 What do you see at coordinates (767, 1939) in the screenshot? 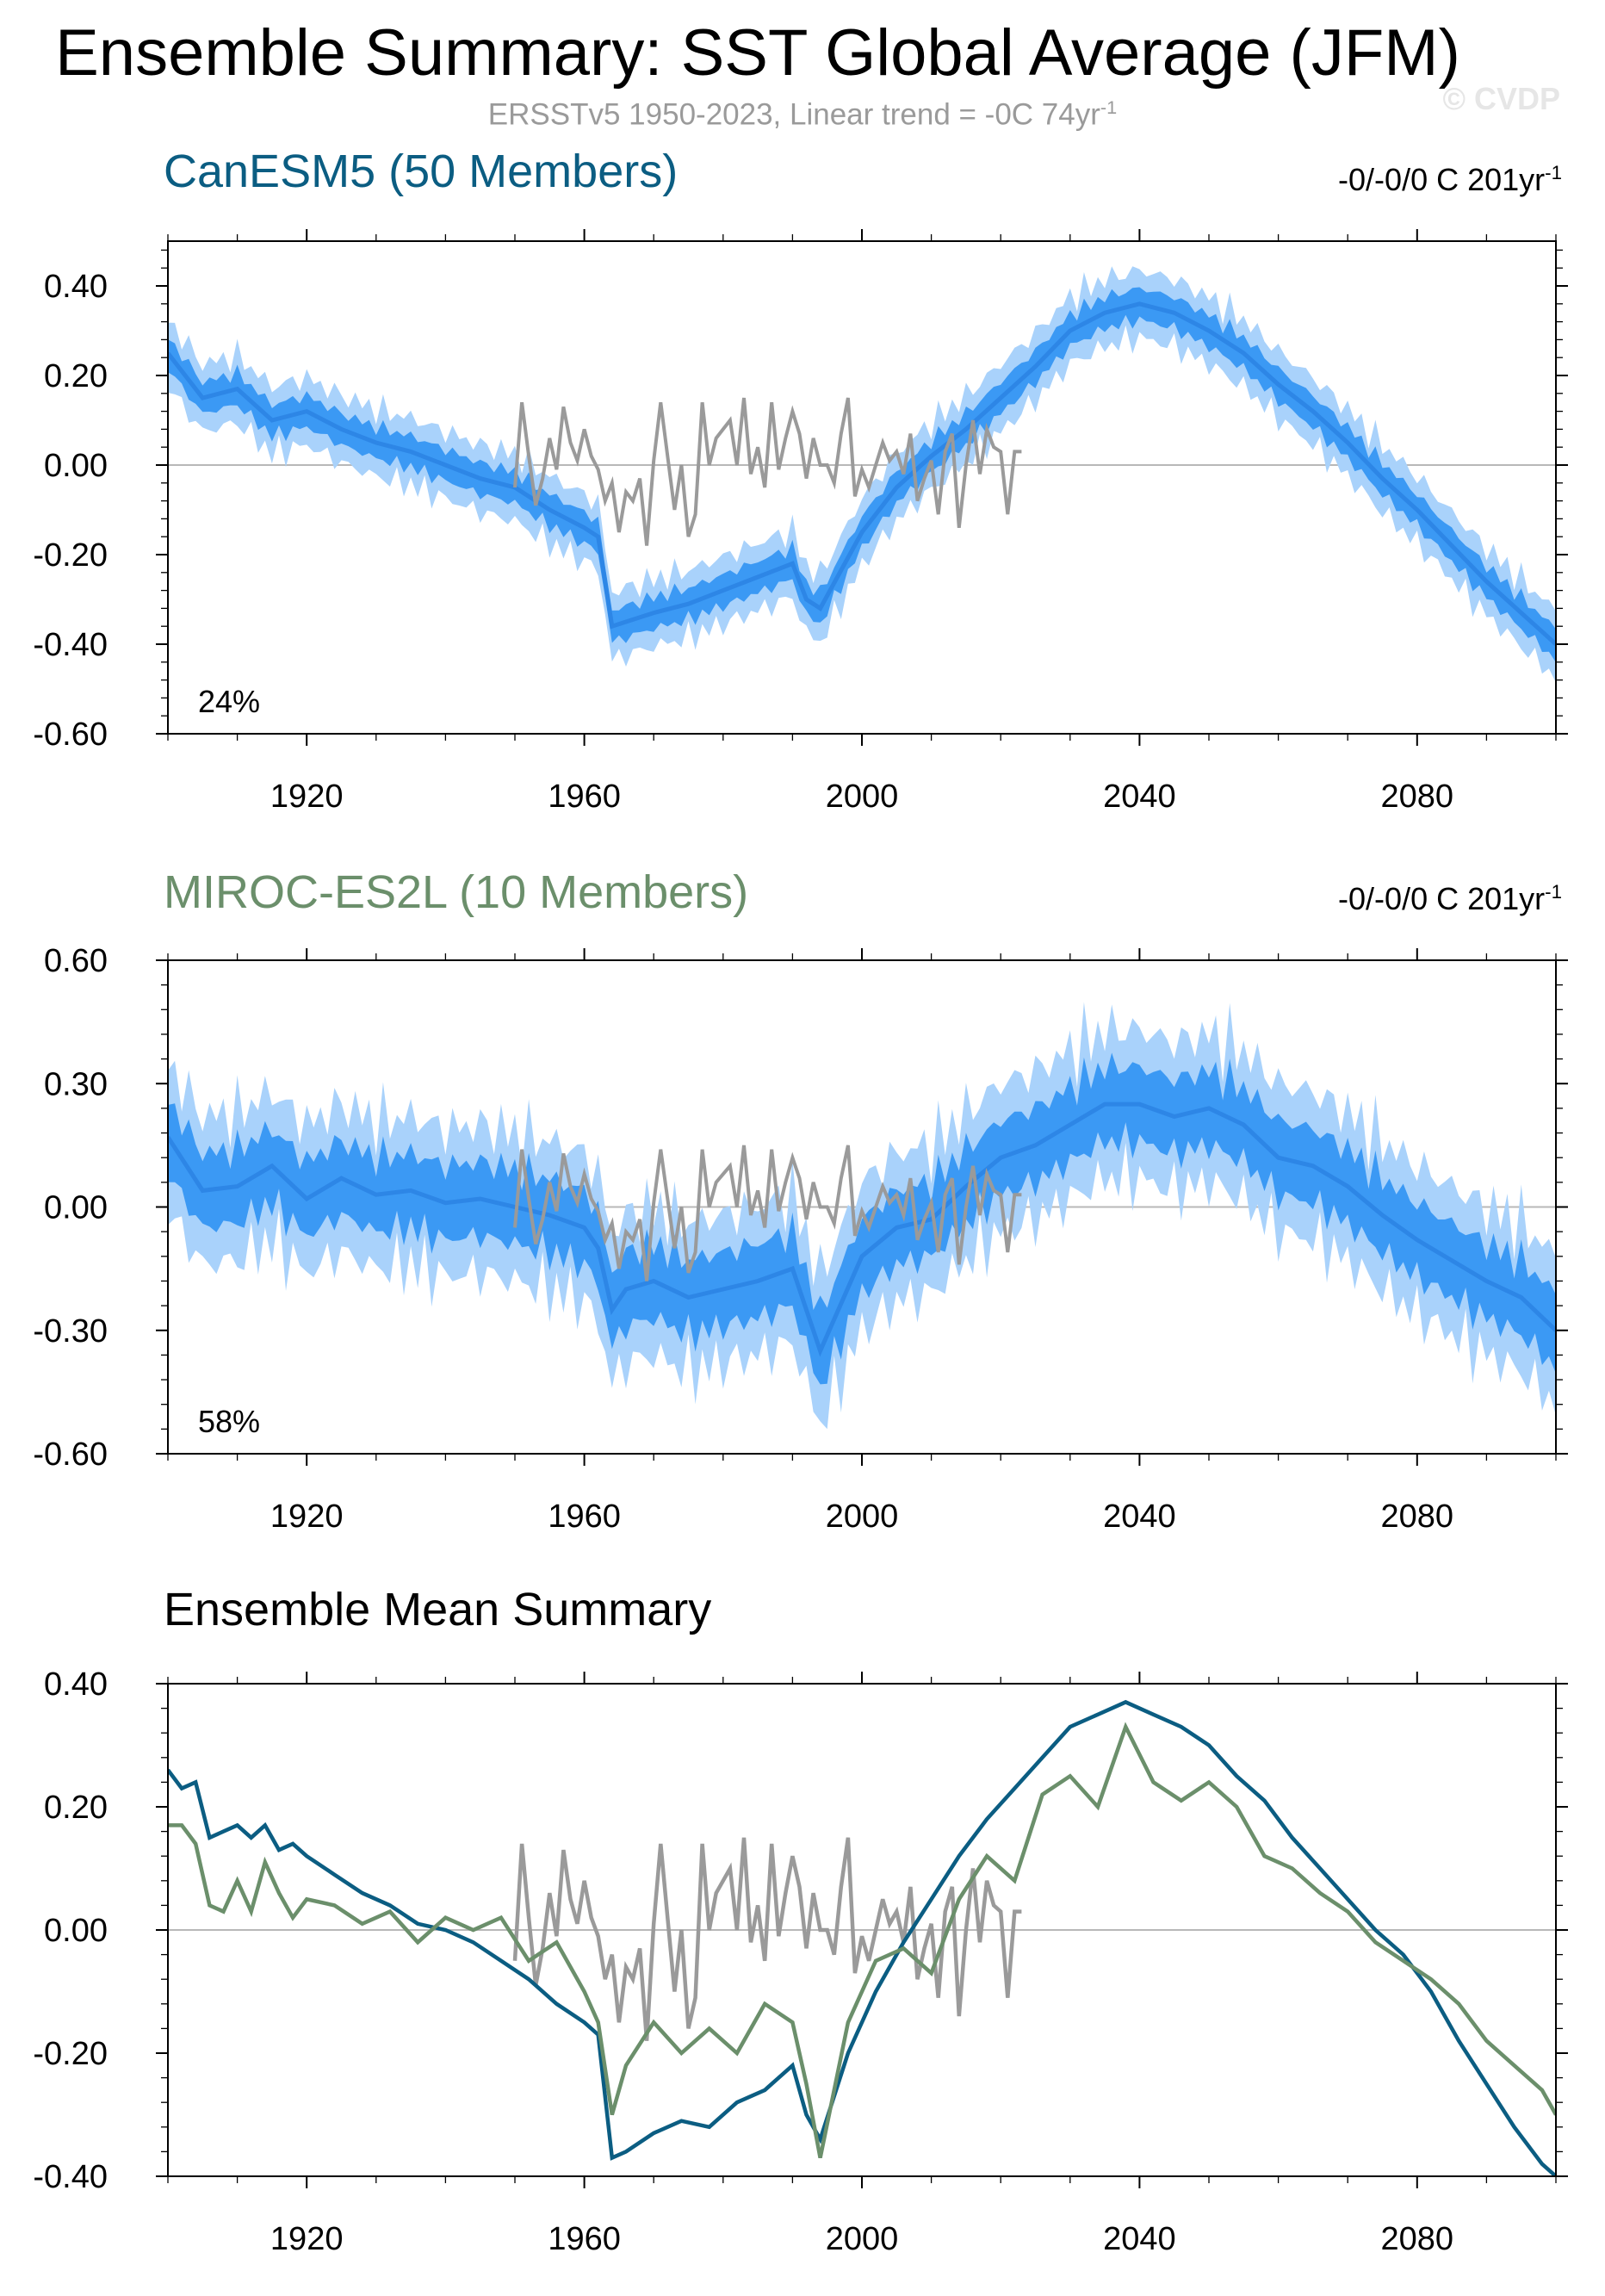
I see `series-line-ersstv5` at bounding box center [767, 1939].